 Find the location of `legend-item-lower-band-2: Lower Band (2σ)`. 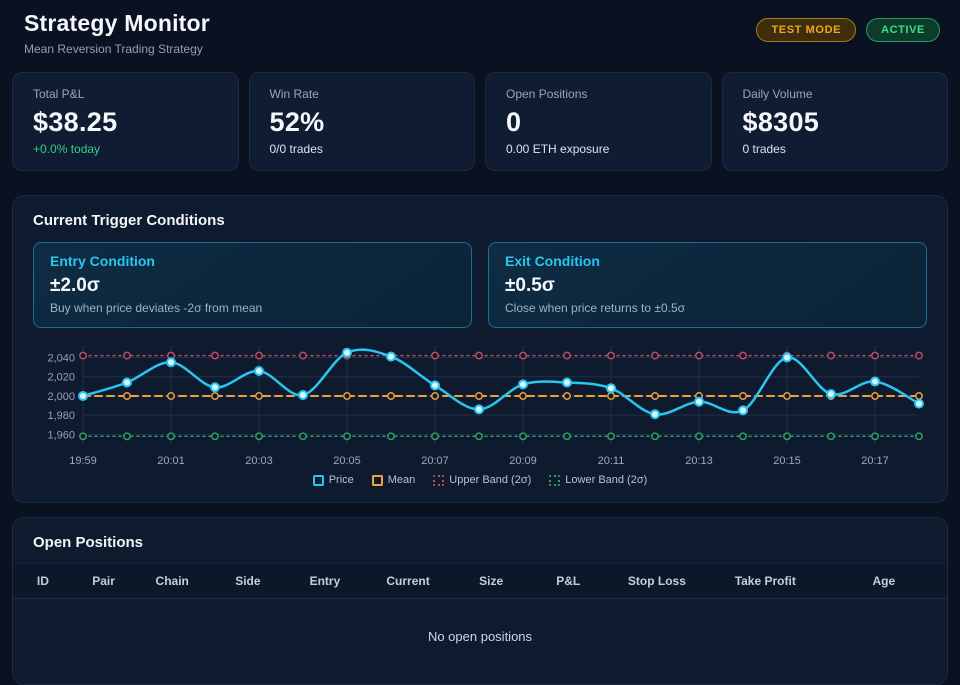

legend-item-lower-band-2: Lower Band (2σ) is located at coordinates (598, 480).